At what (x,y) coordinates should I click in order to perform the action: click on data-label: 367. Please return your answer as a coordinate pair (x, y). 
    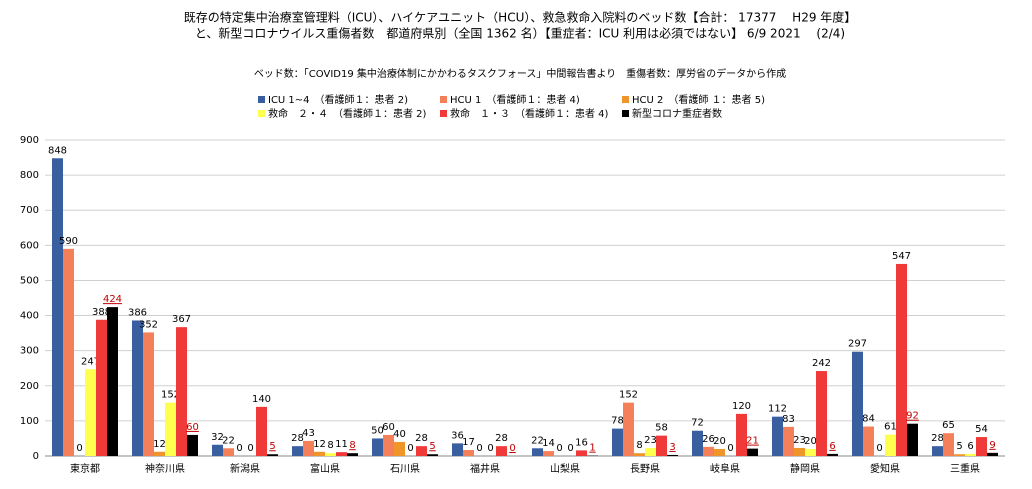
    Looking at the image, I should click on (181, 319).